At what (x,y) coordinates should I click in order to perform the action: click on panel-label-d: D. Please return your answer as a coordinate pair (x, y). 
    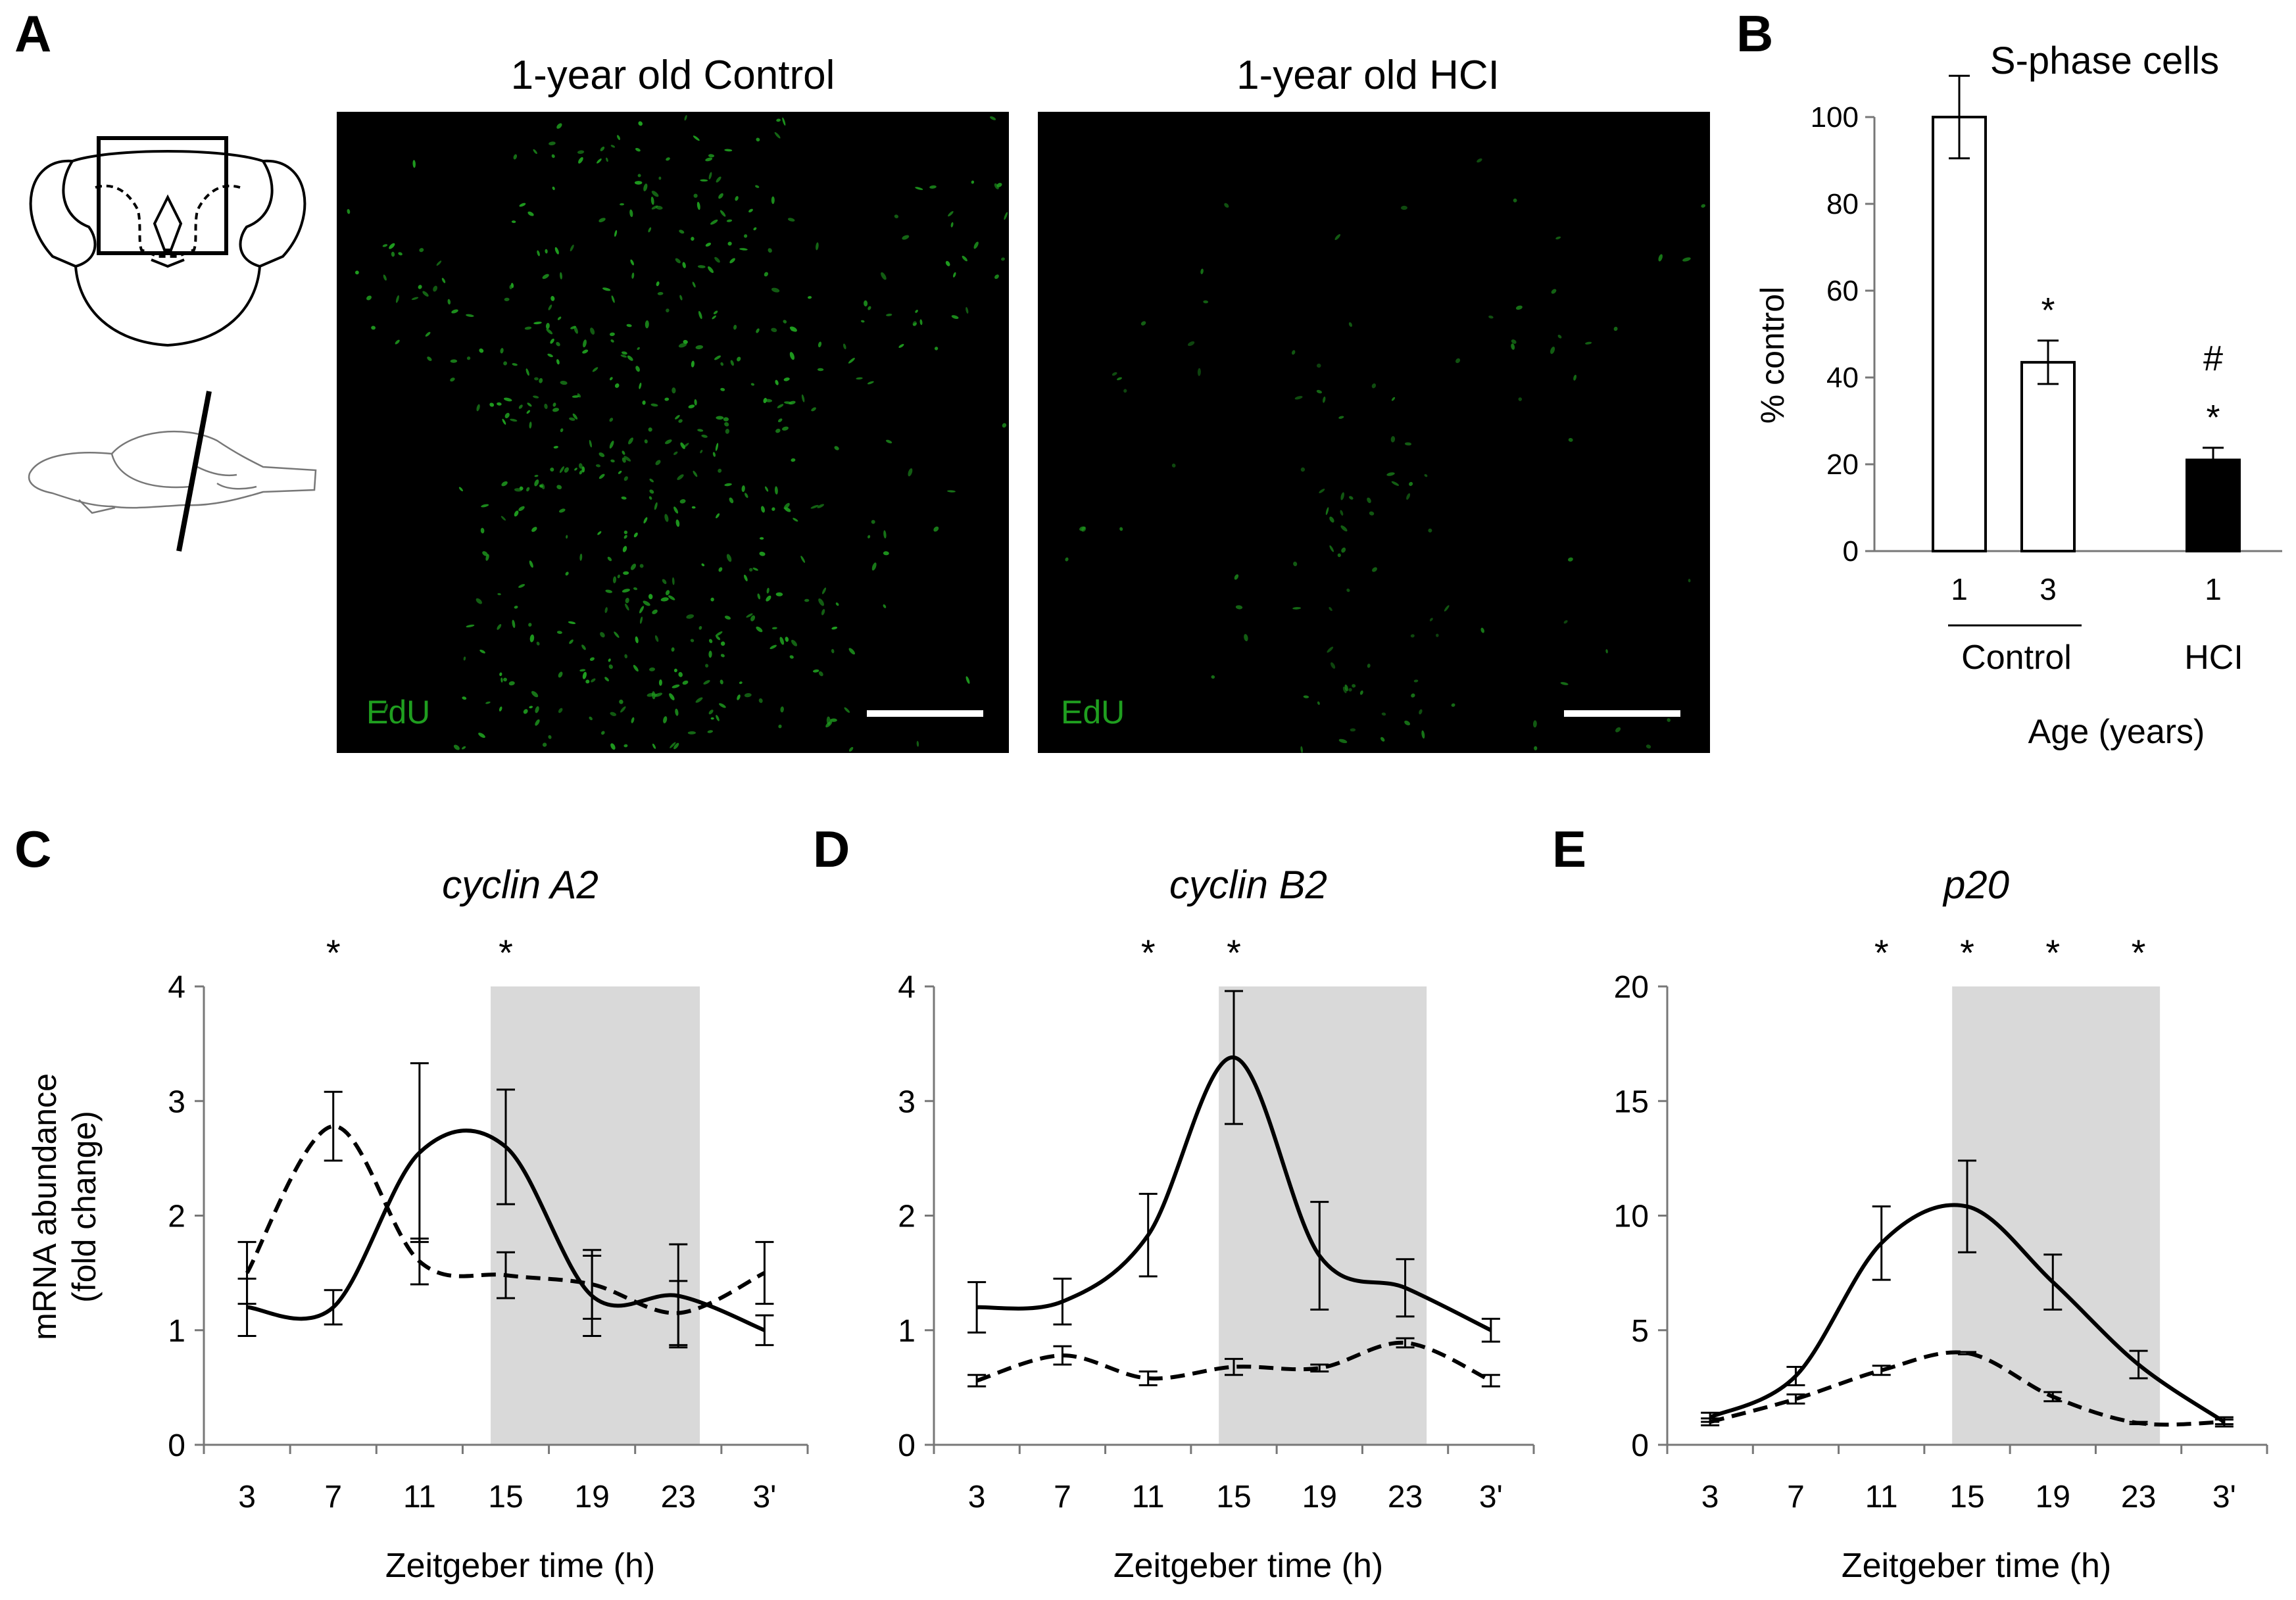
    Looking at the image, I should click on (832, 849).